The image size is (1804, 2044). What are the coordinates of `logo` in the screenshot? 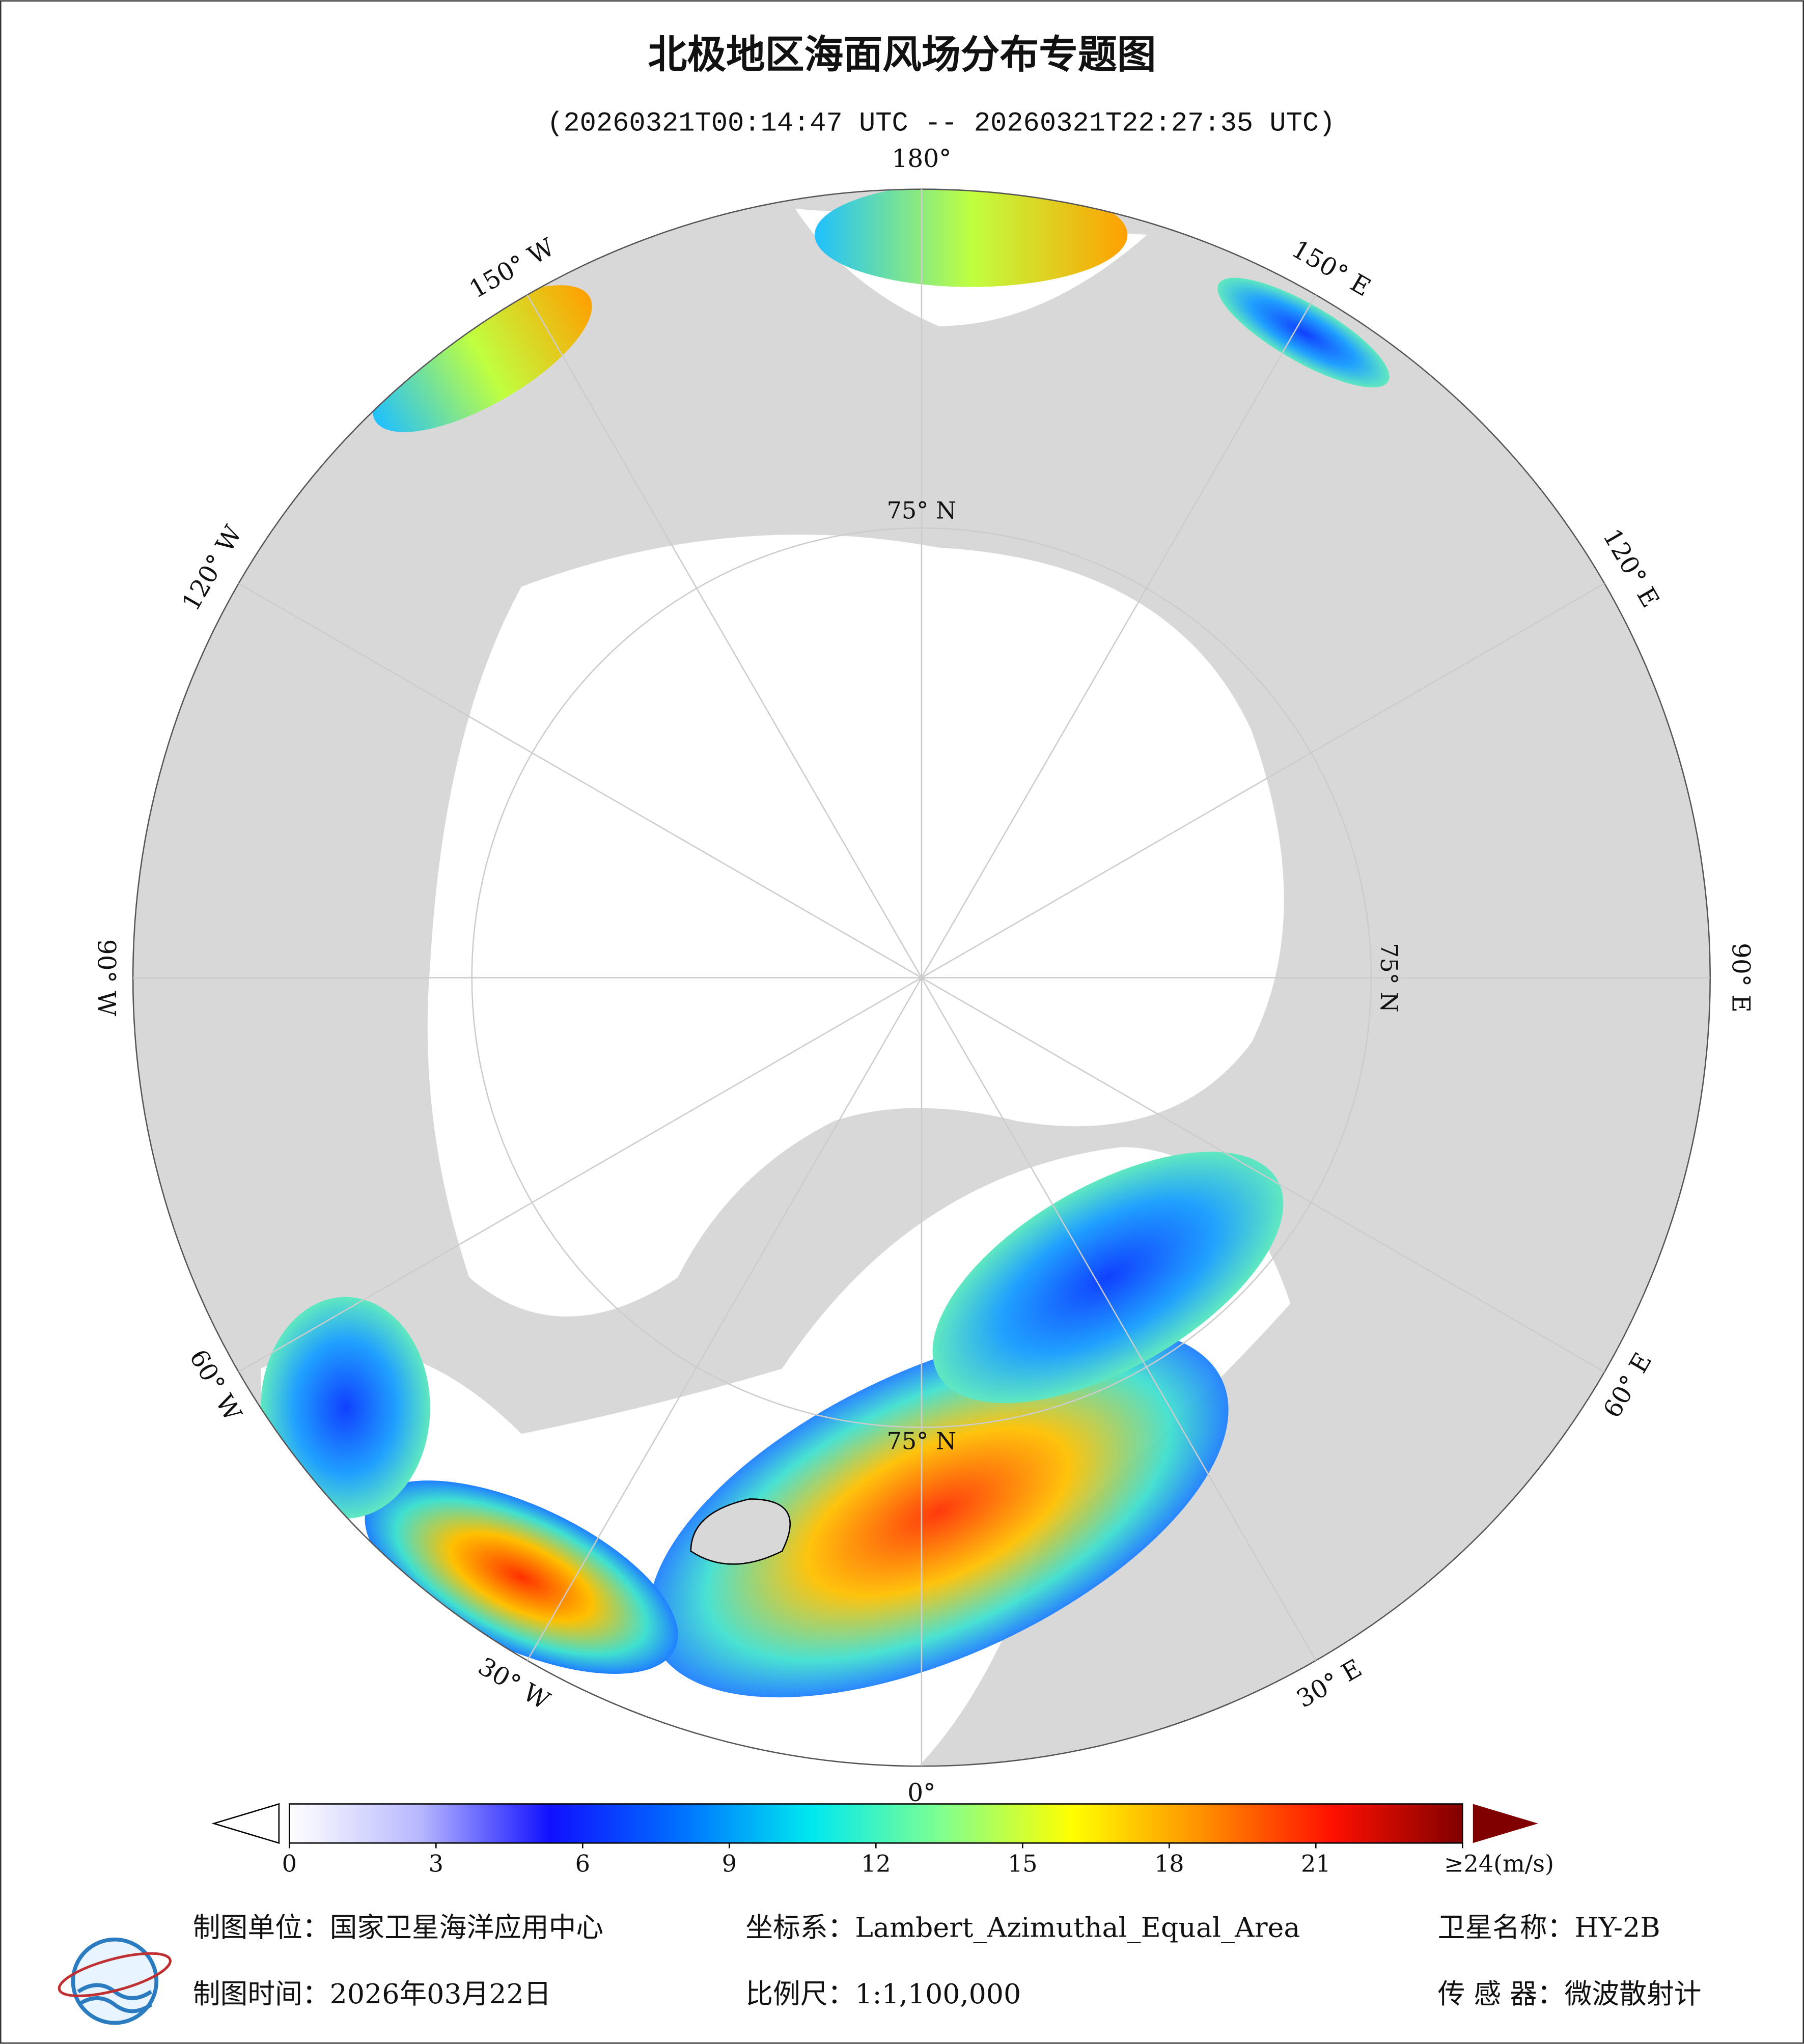 It's located at (115, 1981).